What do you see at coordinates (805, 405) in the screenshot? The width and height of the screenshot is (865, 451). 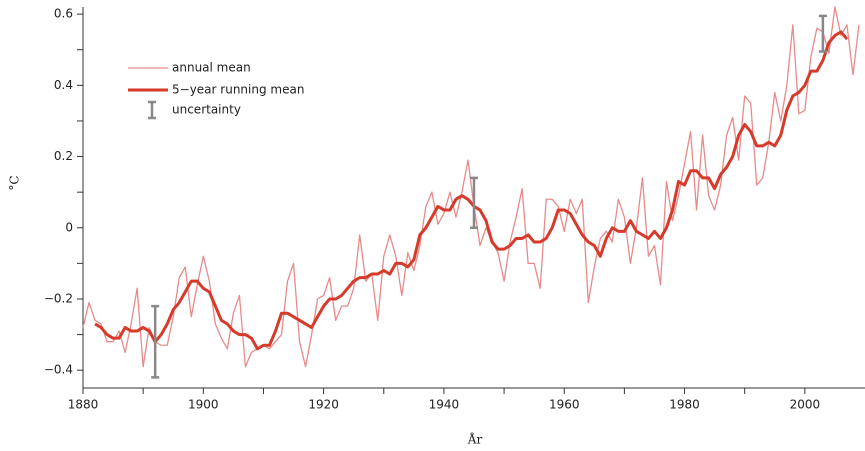 I see `x-tick-label: 2000` at bounding box center [805, 405].